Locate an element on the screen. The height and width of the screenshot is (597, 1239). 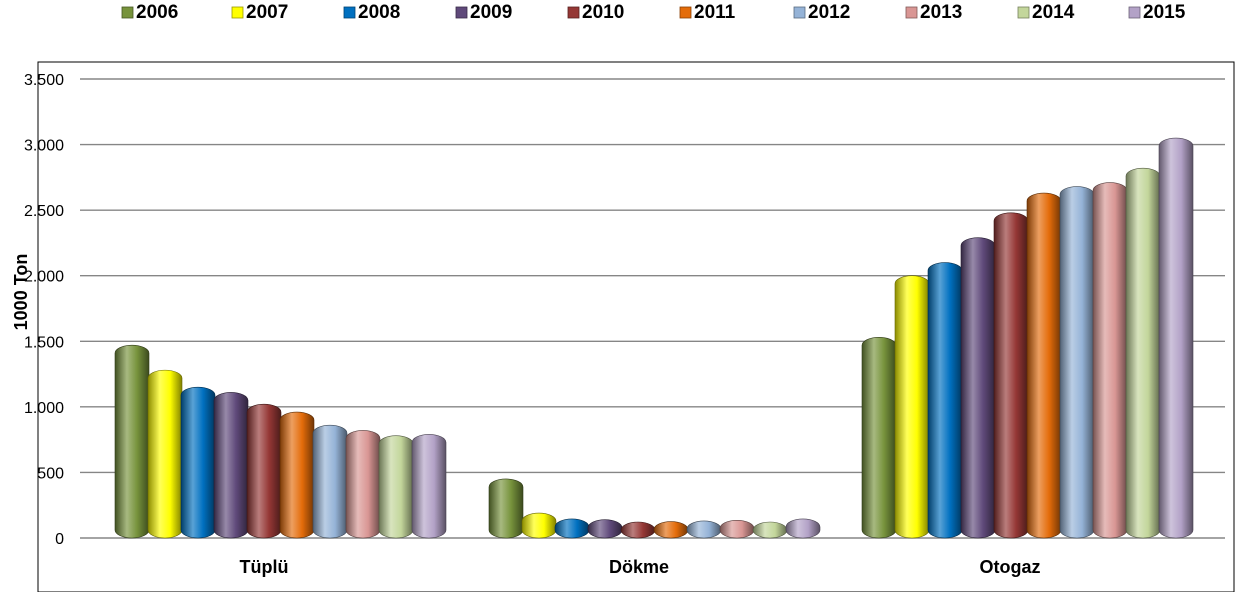
legend-item: 2012 is located at coordinates (821, 12).